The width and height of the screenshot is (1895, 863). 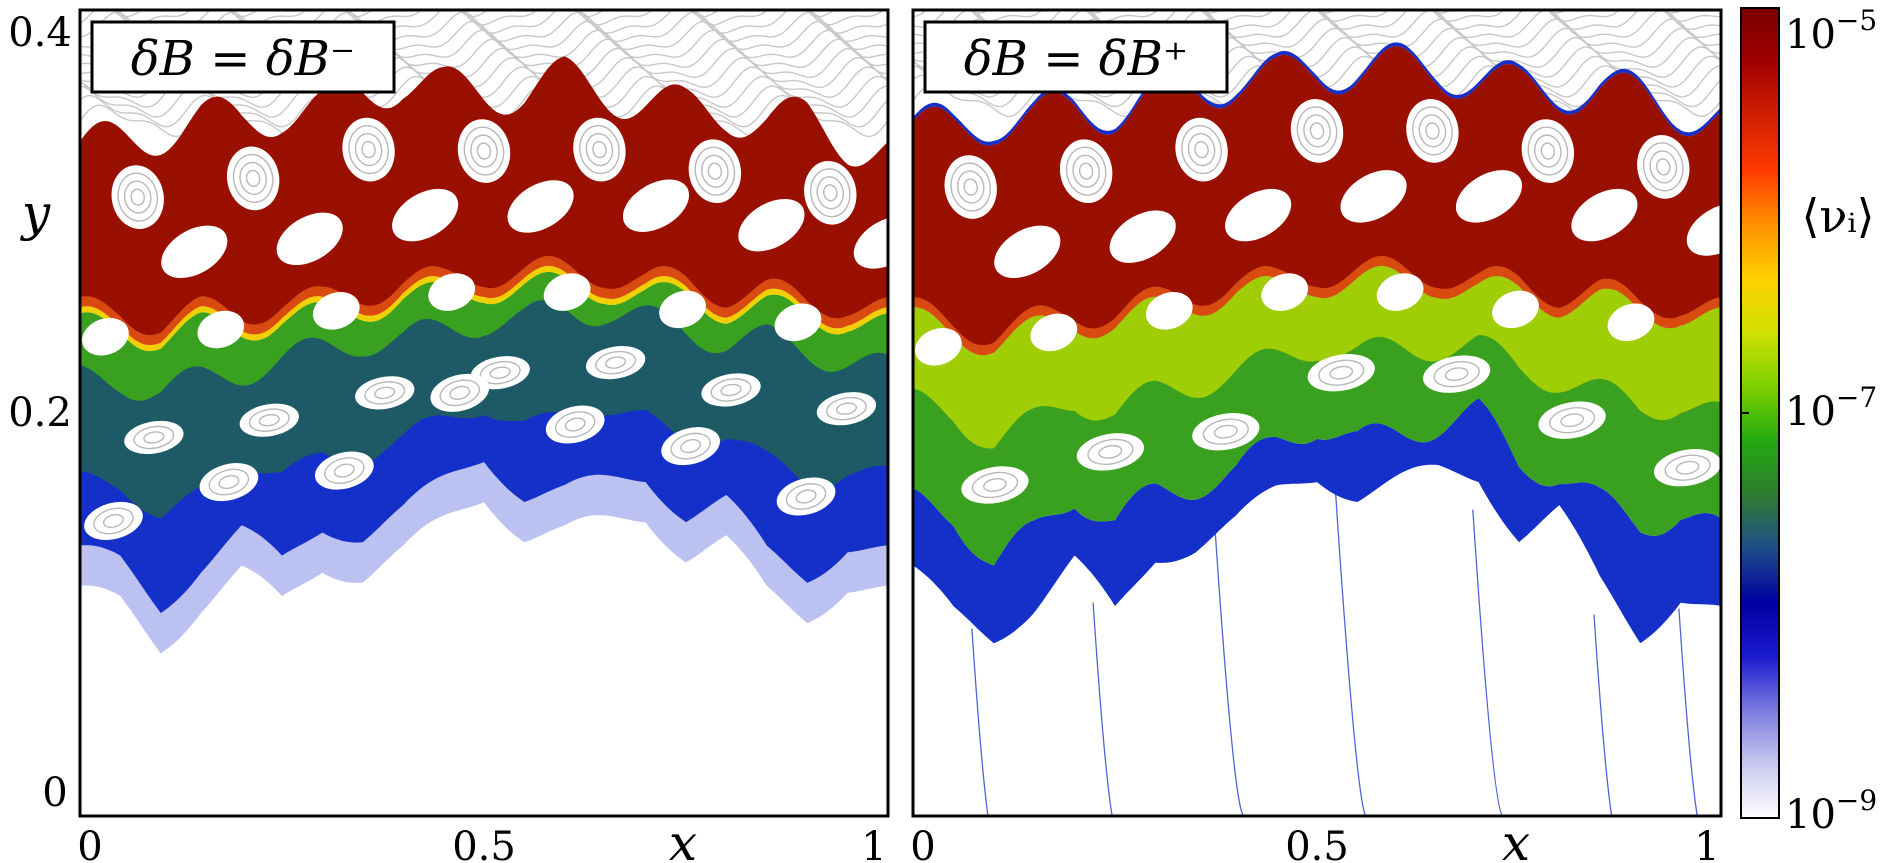 What do you see at coordinates (873, 843) in the screenshot?
I see `left-x-tick-label-1: 1` at bounding box center [873, 843].